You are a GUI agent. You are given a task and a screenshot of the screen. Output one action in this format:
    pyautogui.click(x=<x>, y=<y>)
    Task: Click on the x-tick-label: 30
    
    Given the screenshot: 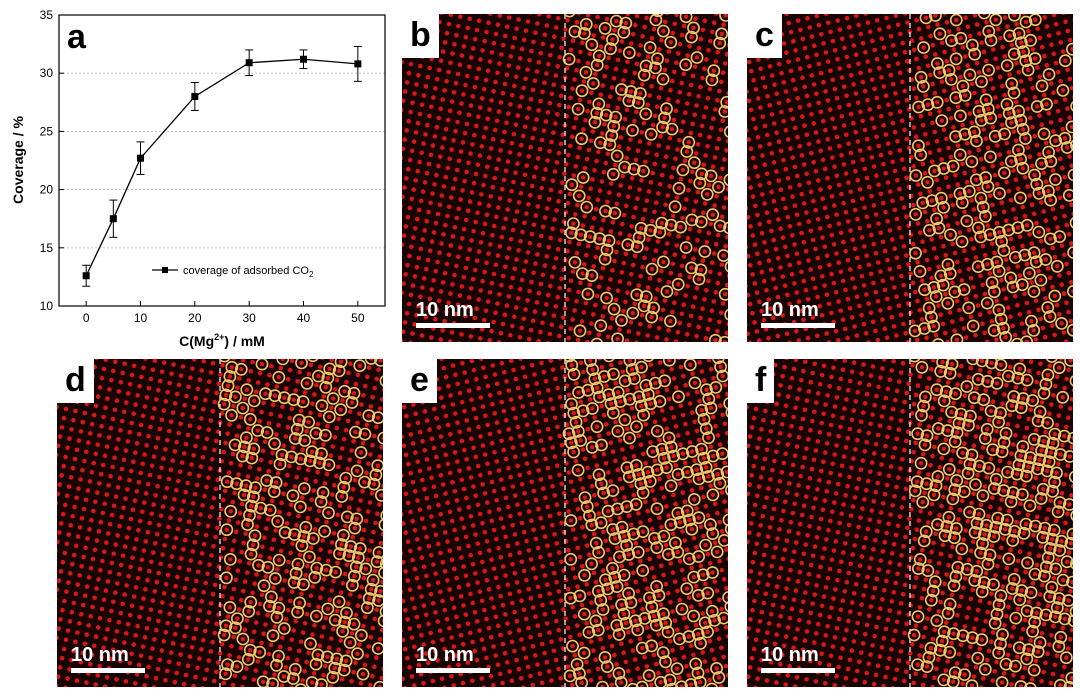 What is the action you would take?
    pyautogui.click(x=249, y=318)
    